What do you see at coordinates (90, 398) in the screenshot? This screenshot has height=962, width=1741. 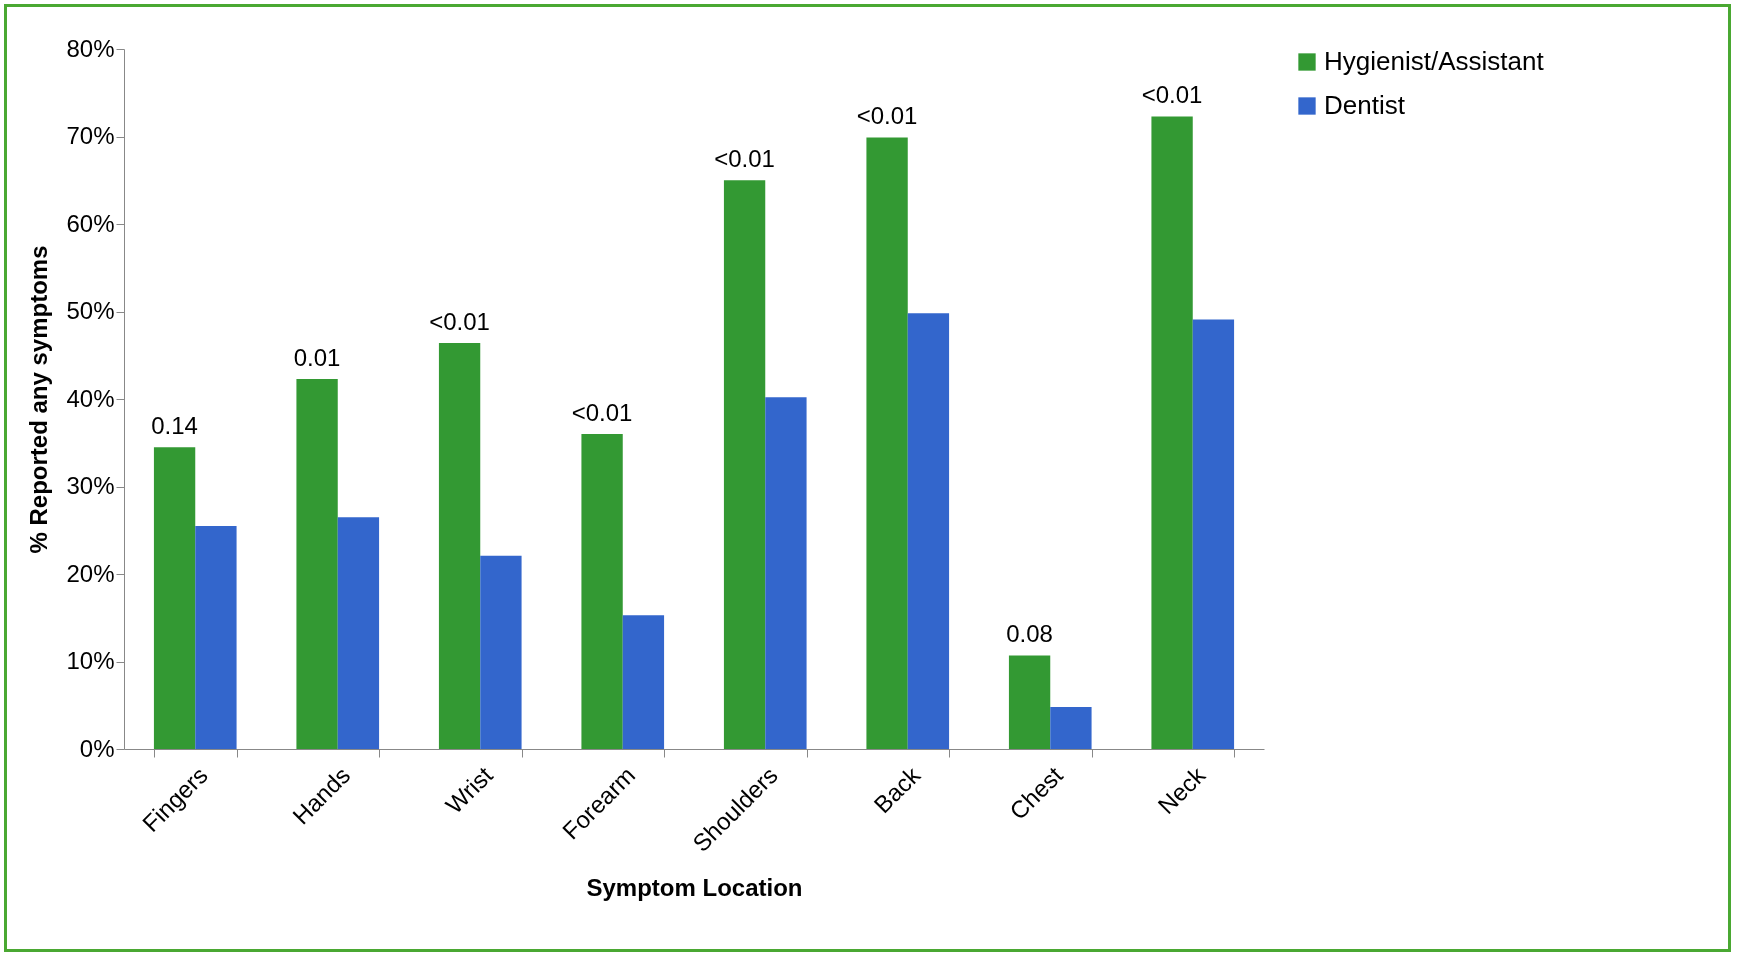 I see `y-tick-label: 40%` at bounding box center [90, 398].